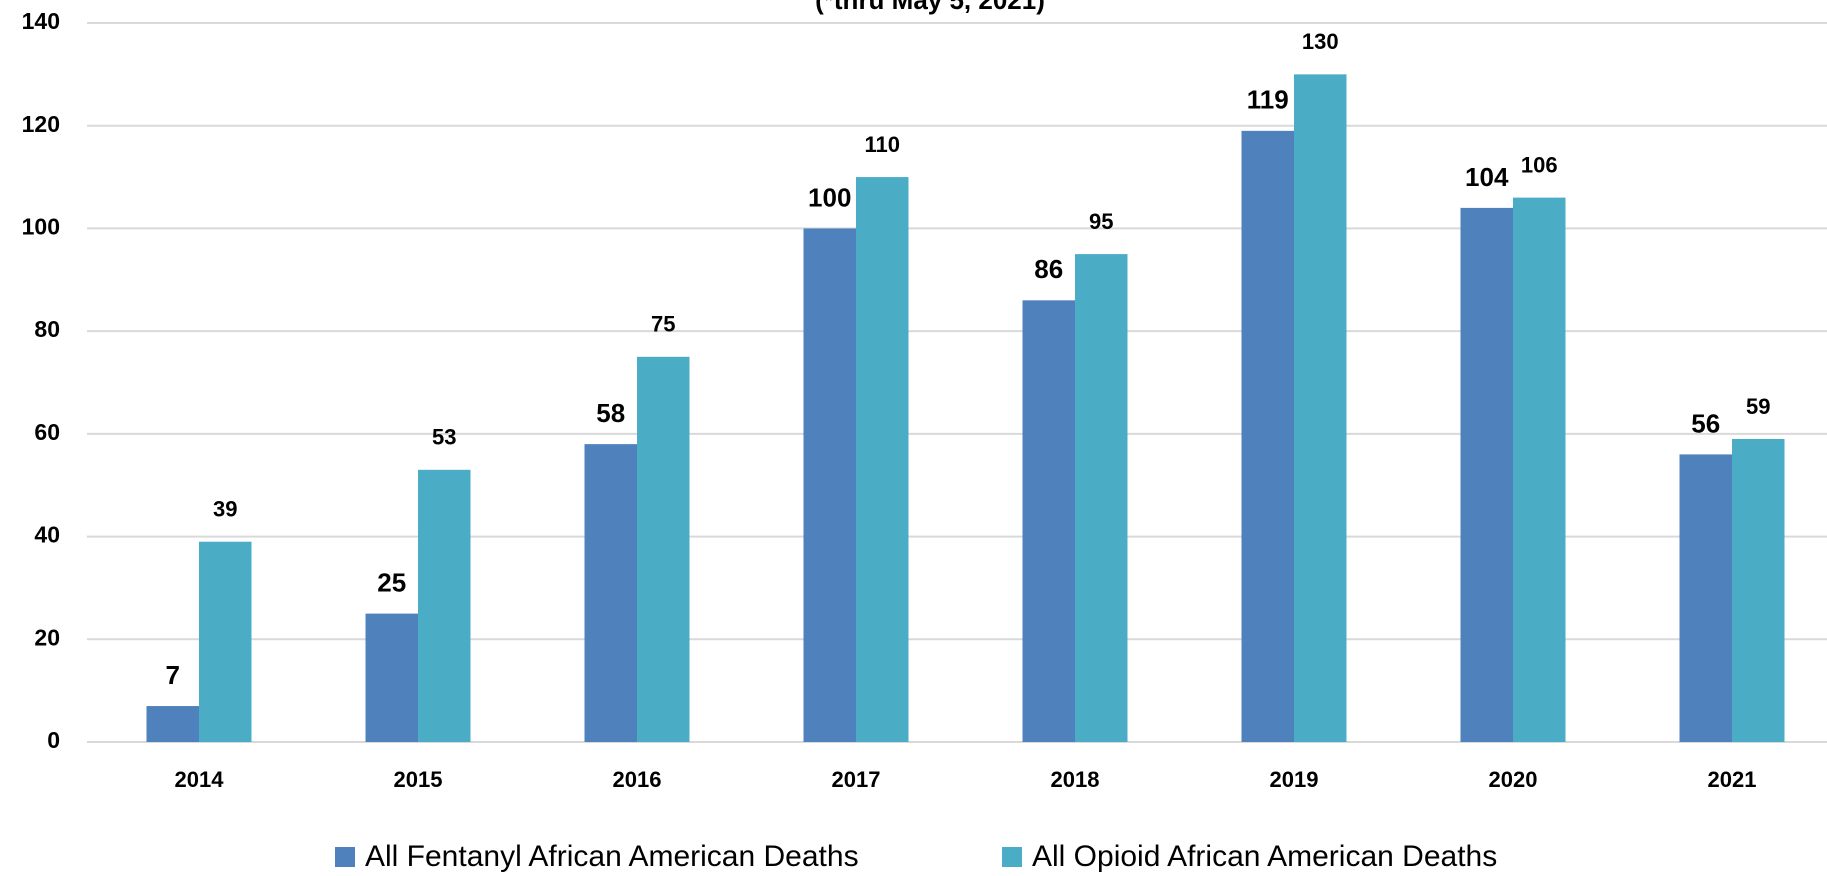 This screenshot has width=1827, height=876. Describe the element at coordinates (47, 637) in the screenshot. I see `y-tick-label: 20` at that location.